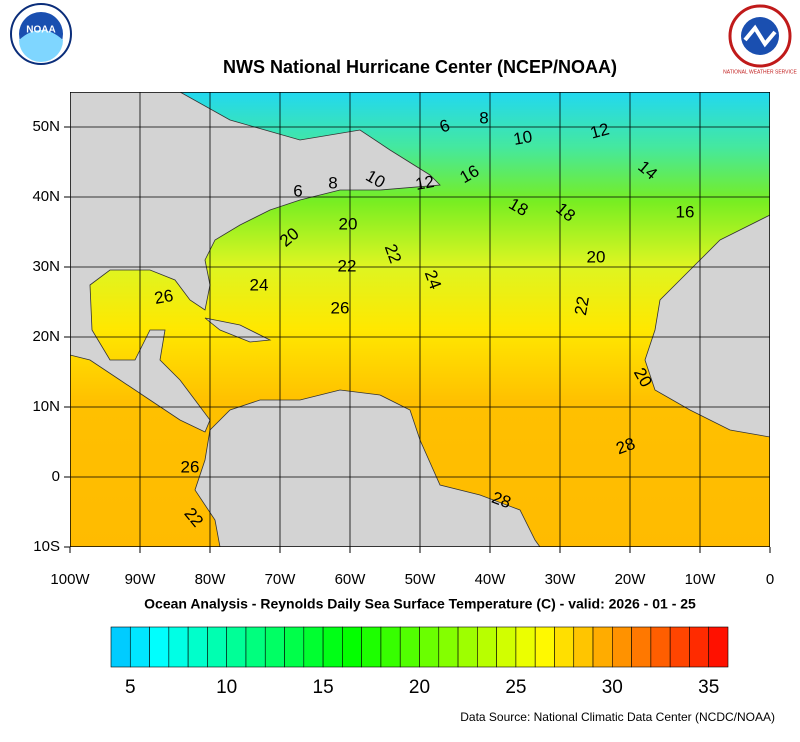 The height and width of the screenshot is (742, 800). I want to click on south-america, so click(367, 468).